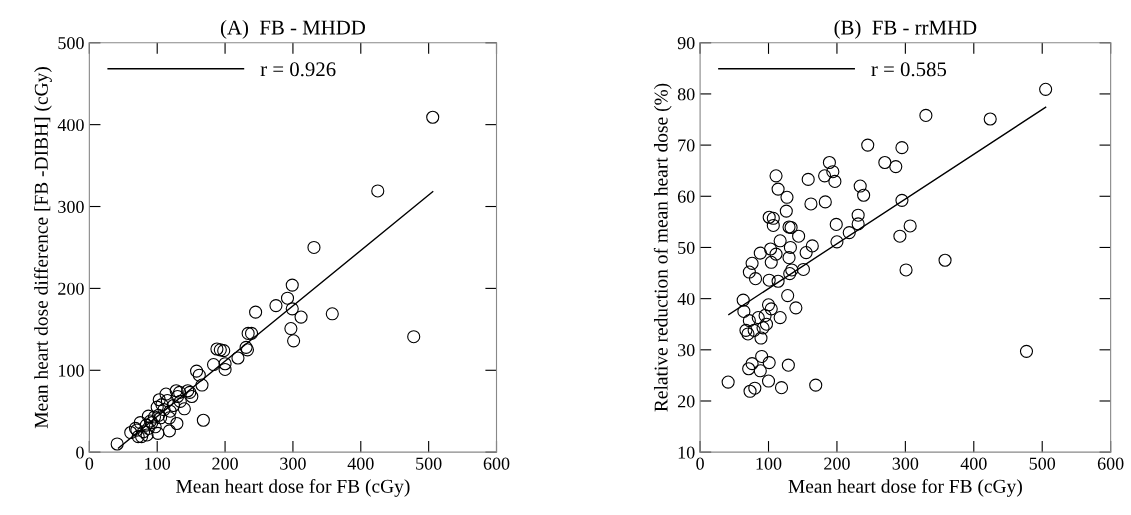 This screenshot has width=1131, height=515. Describe the element at coordinates (686, 452) in the screenshot. I see `y-tick-label: 10` at that location.